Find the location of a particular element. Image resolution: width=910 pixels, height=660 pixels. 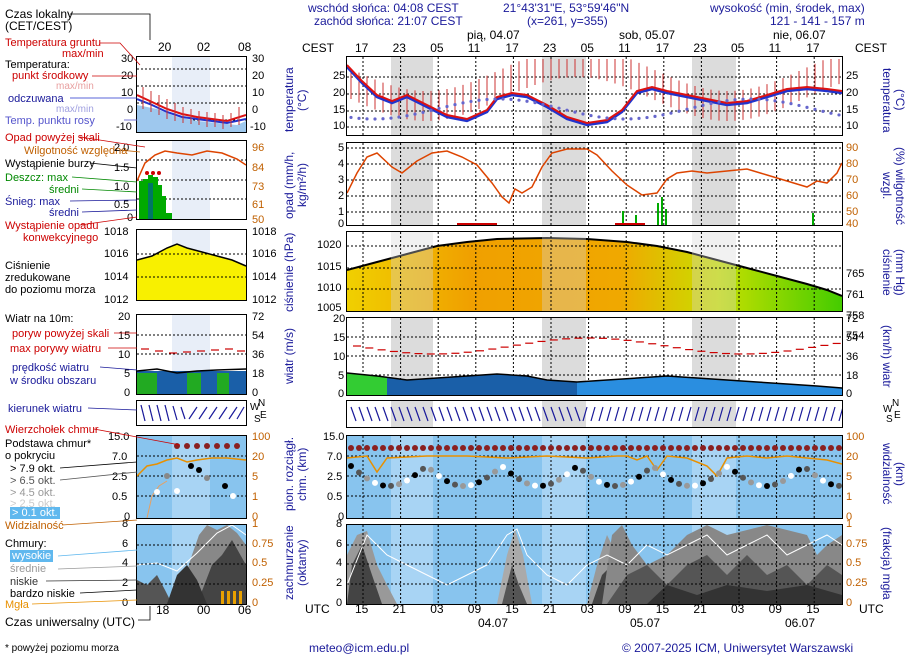

left-visibility-tick: 0 is located at coordinates (255, 517).